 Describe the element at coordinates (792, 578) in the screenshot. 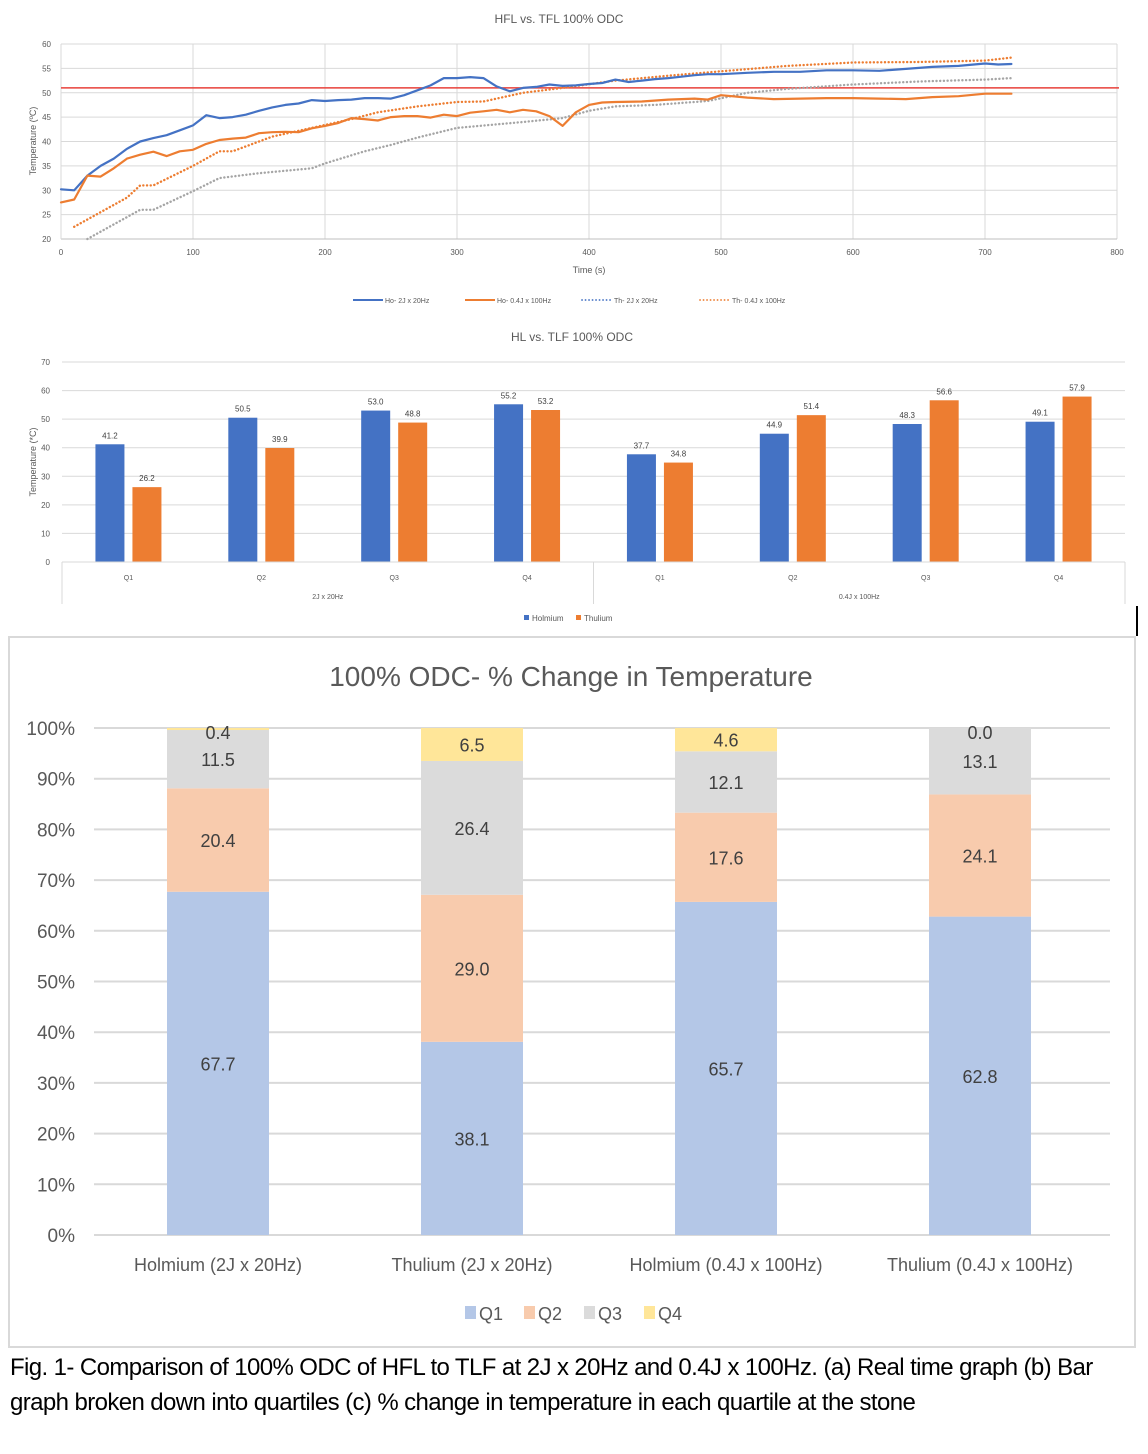

I see `x-category-label: Q2` at that location.